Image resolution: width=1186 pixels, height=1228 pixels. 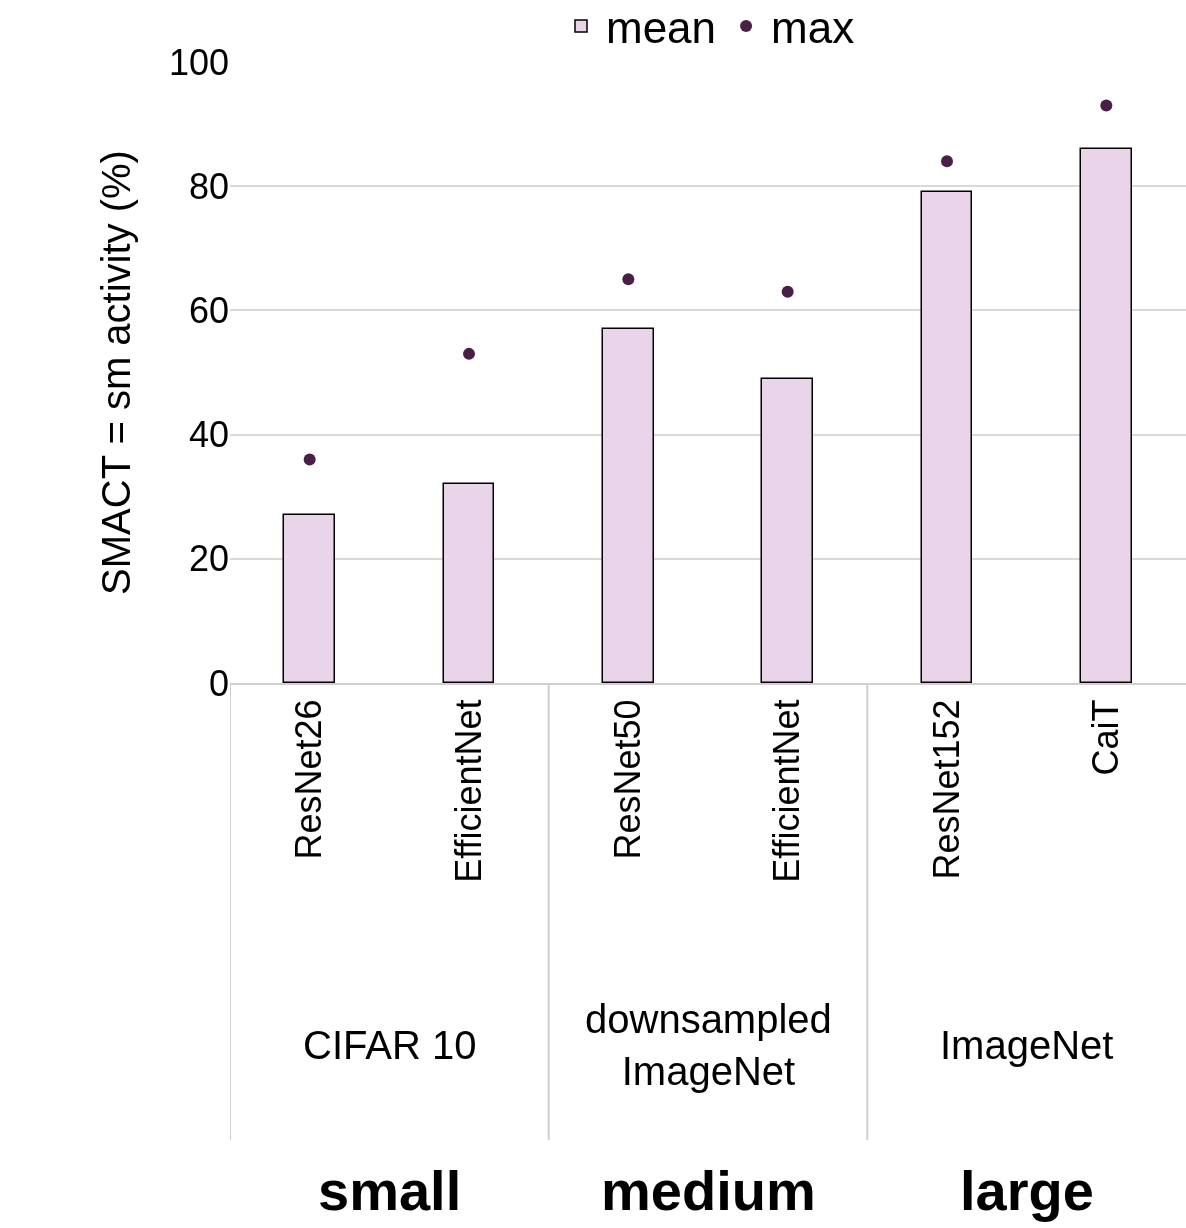 What do you see at coordinates (208, 310) in the screenshot?
I see `y-tick-label: 60` at bounding box center [208, 310].